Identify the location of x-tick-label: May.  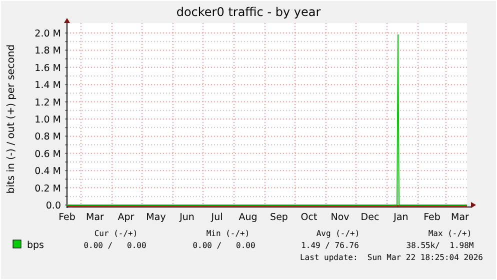
(156, 217).